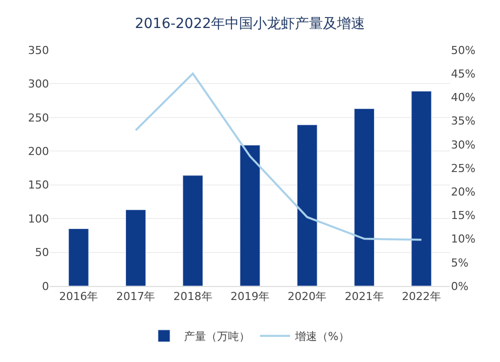 The height and width of the screenshot is (362, 500). Describe the element at coordinates (463, 145) in the screenshot. I see `y2-tick-label: 30%` at that location.